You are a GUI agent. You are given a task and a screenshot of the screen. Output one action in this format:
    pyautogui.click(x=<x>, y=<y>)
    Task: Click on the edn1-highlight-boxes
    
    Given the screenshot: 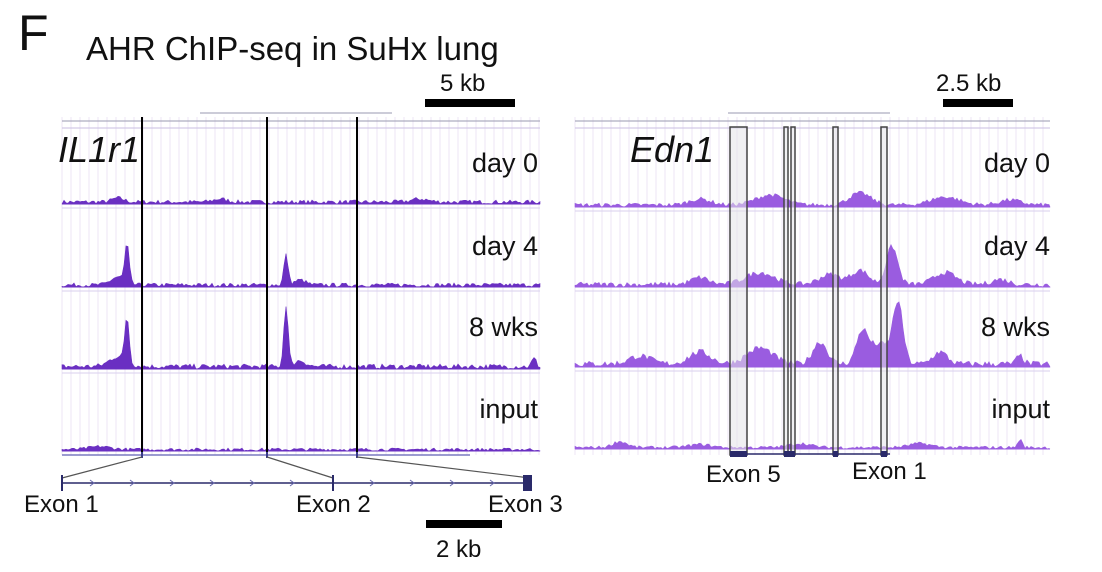 What is the action you would take?
    pyautogui.click(x=808, y=291)
    